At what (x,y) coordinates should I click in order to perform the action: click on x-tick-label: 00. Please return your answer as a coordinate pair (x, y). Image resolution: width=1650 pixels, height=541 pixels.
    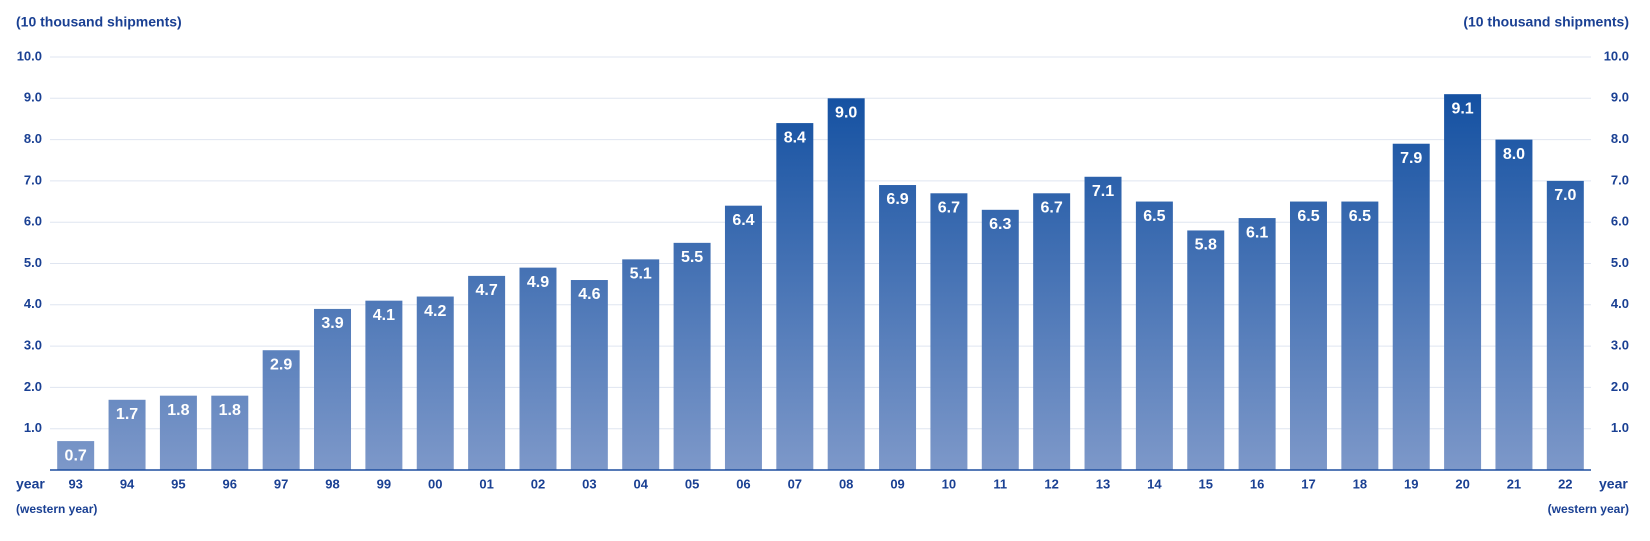
    Looking at the image, I should click on (435, 483).